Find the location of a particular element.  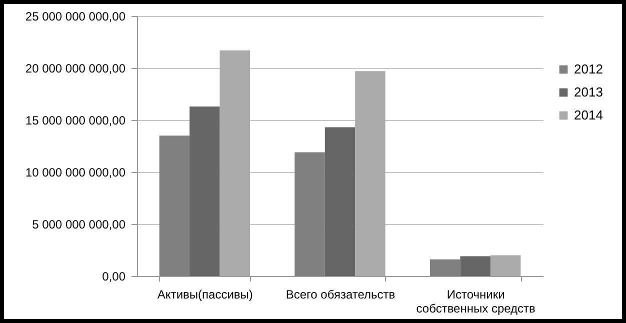

y-tick-label: 10 000 000 000,00 is located at coordinates (75, 173).